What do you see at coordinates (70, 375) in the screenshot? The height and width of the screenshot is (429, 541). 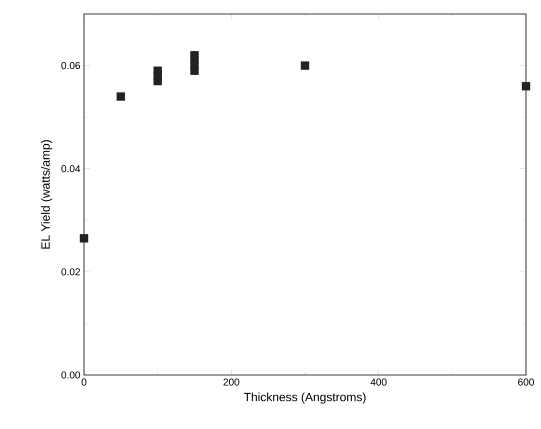 I see `y-tick-label: 0.00` at bounding box center [70, 375].